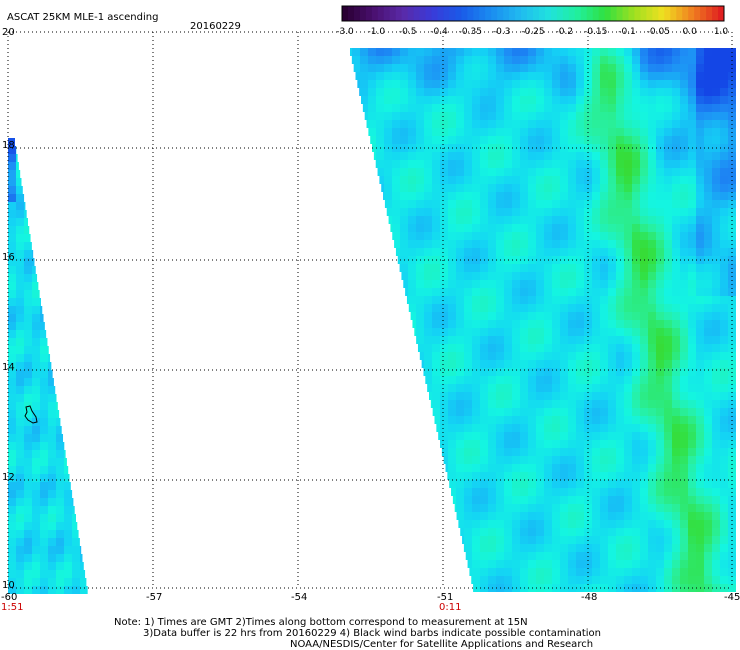 This screenshot has height=650, width=740. I want to click on product-title: ASCAT 25KM MLE-1 ascending, so click(83, 17).